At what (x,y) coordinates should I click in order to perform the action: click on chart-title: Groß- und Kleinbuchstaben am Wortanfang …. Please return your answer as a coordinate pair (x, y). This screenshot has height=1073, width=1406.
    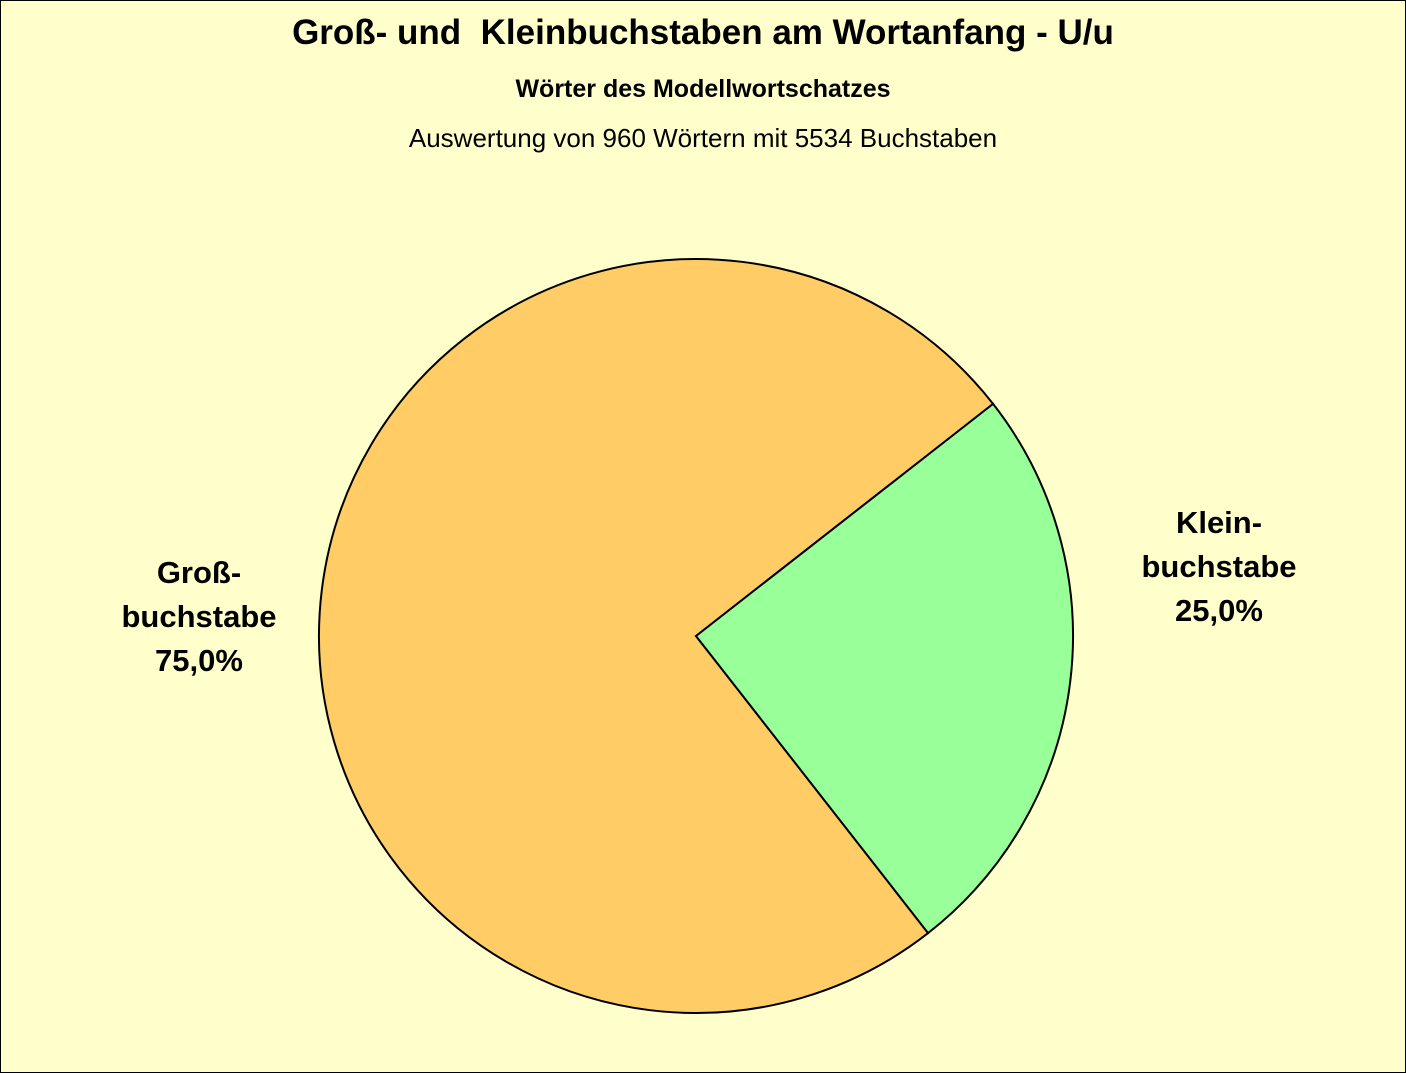
    Looking at the image, I should click on (703, 32).